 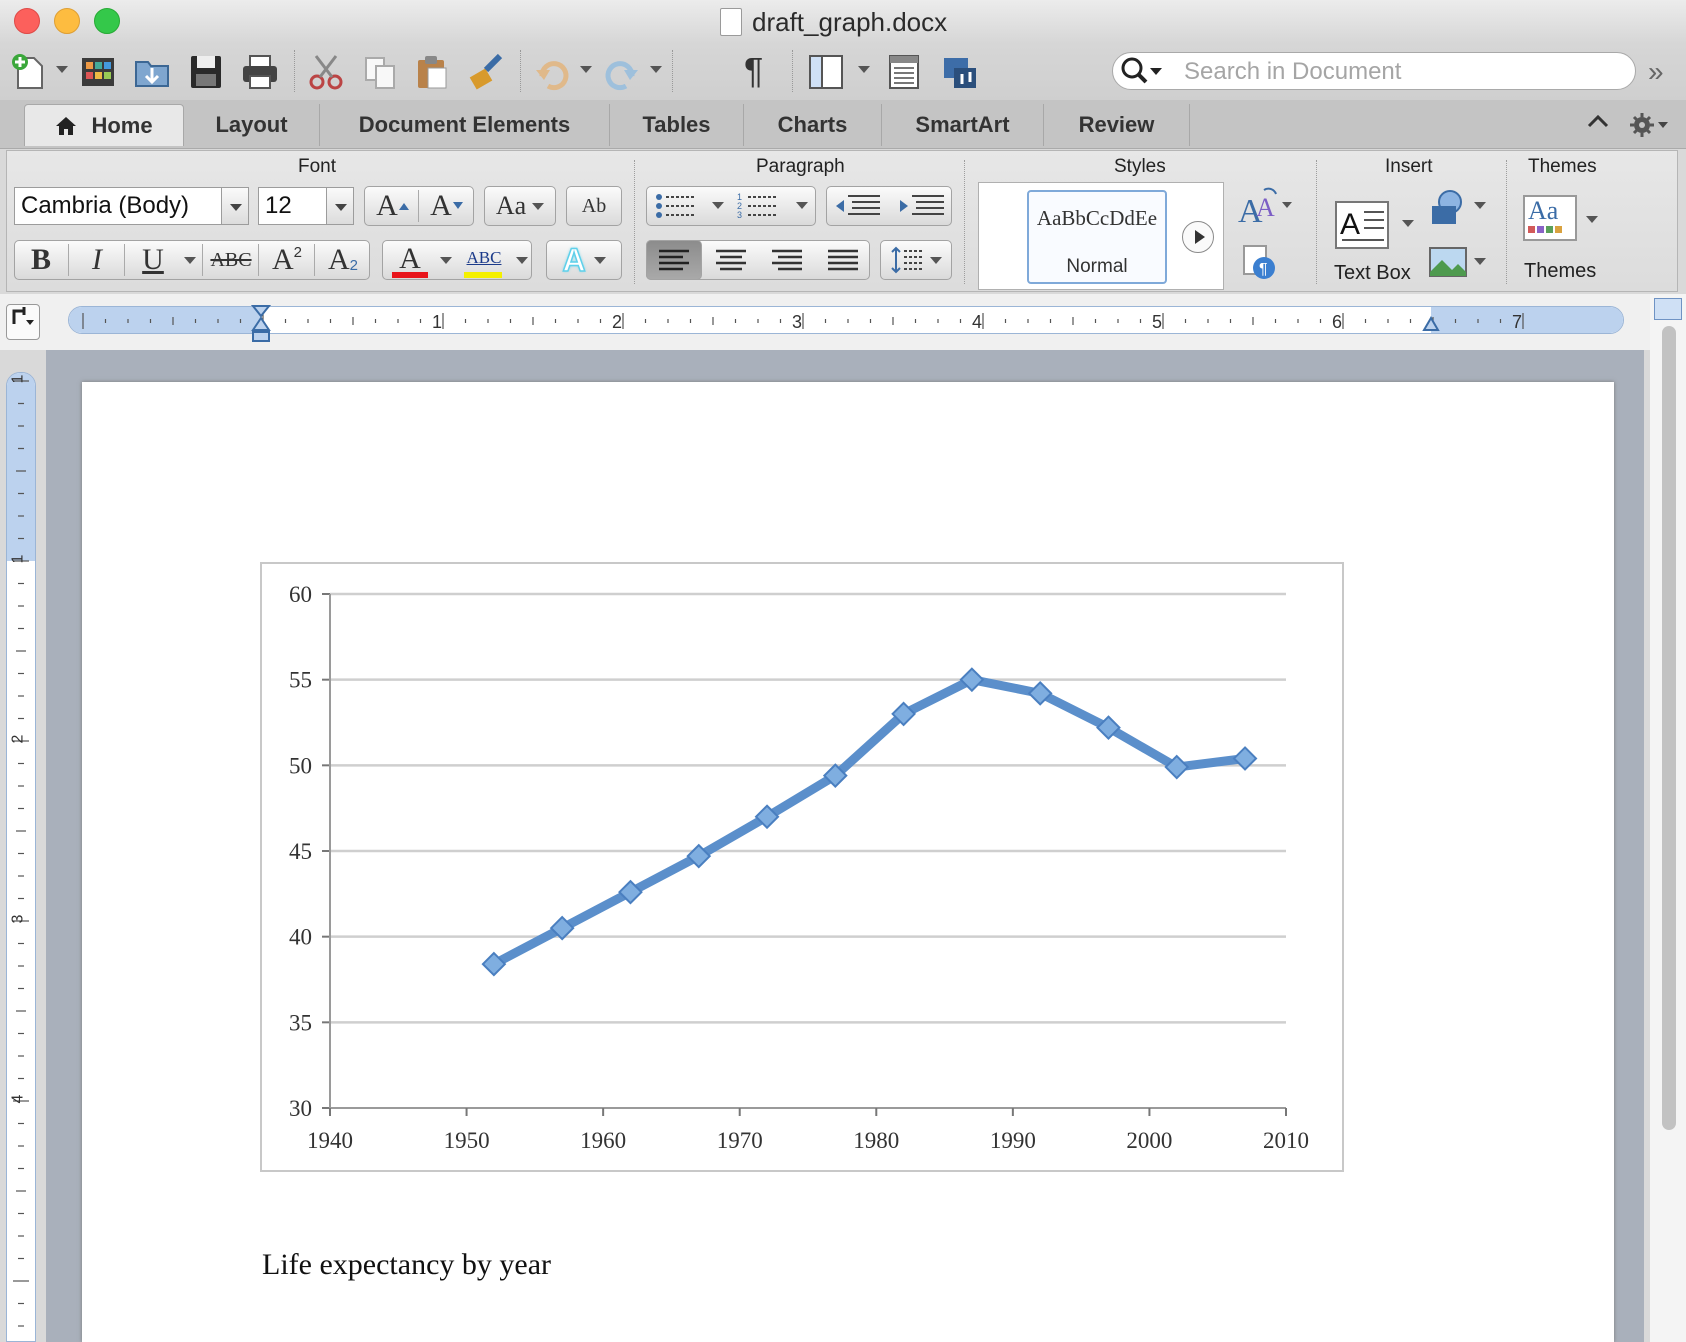 I want to click on tab-stop-selector, so click(x=23, y=322).